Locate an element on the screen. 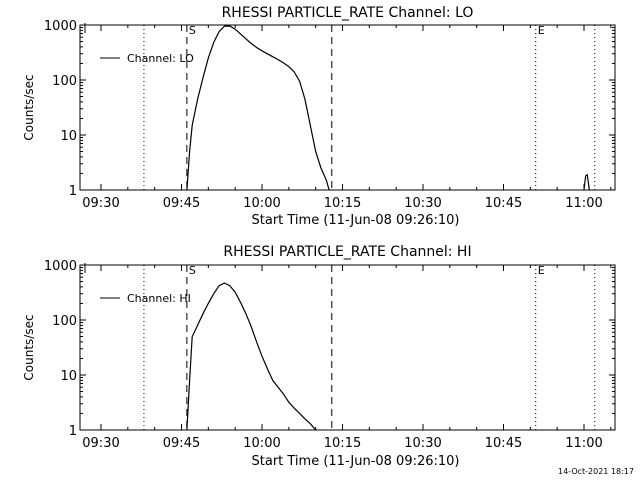 The height and width of the screenshot is (485, 640). footer-timestamp: 14-Oct-2021 18:17 is located at coordinates (596, 471).